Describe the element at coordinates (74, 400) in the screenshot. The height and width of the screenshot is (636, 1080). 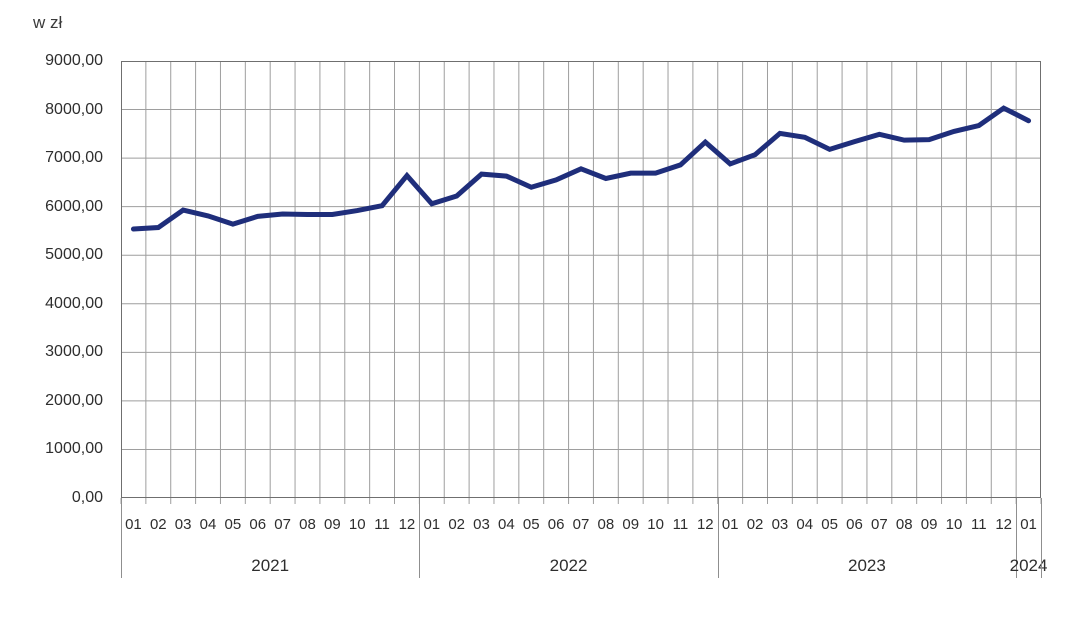
I see `y-tick-label: 2000,00` at that location.